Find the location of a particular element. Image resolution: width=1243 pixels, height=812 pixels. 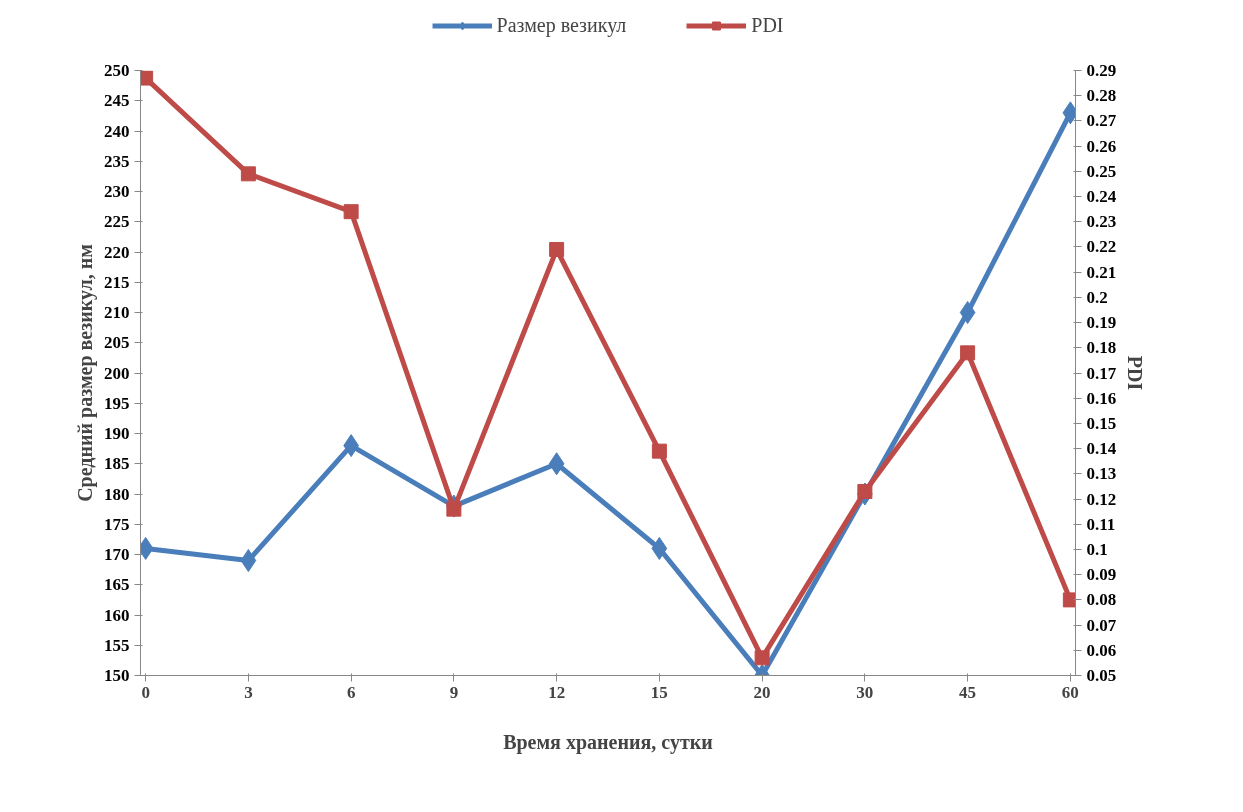

y-tick-label: 175 is located at coordinates (117, 524).